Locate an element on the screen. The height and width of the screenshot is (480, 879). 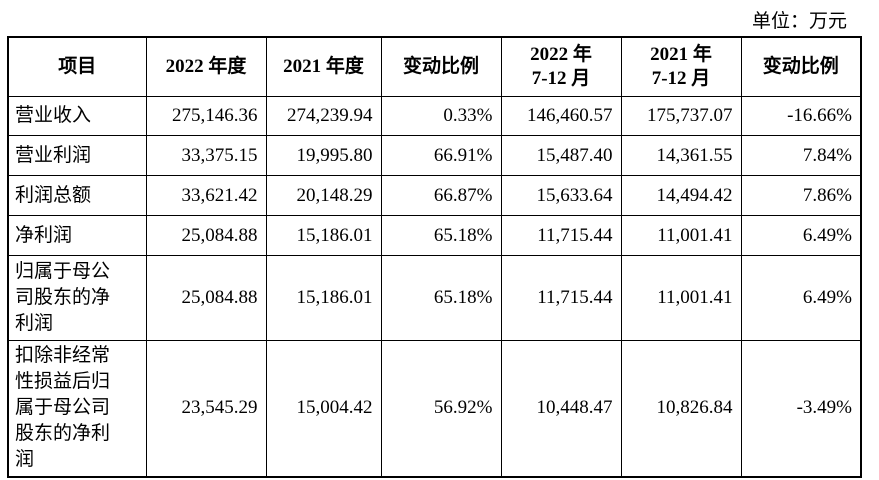
row-label-cell: 扣除非经常性损益后归属于母公司股东的净利润 is located at coordinates (77, 408).